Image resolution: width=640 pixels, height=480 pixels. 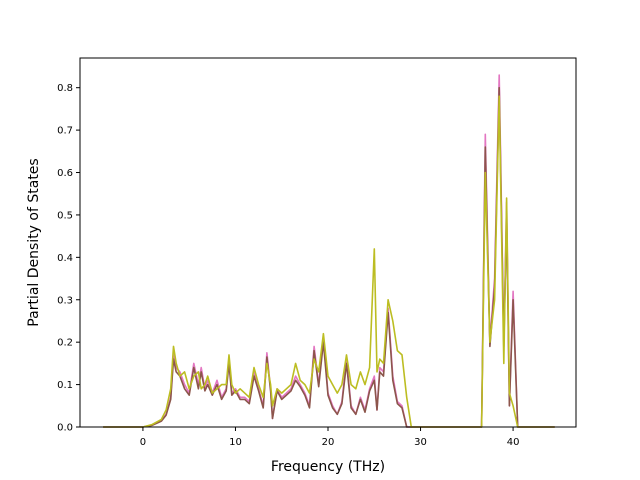 What do you see at coordinates (65, 173) in the screenshot?
I see `y-tick-label: 0.6` at bounding box center [65, 173].